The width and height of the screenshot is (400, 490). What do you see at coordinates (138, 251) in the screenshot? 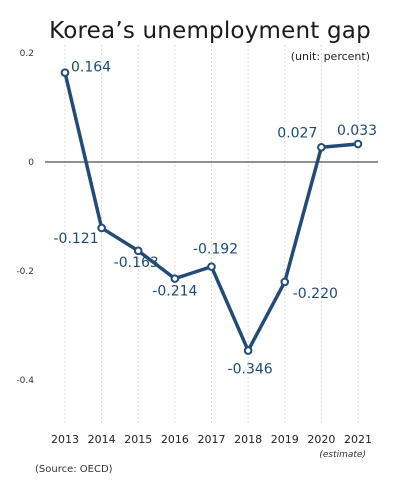
I see `data-point-2015` at bounding box center [138, 251].